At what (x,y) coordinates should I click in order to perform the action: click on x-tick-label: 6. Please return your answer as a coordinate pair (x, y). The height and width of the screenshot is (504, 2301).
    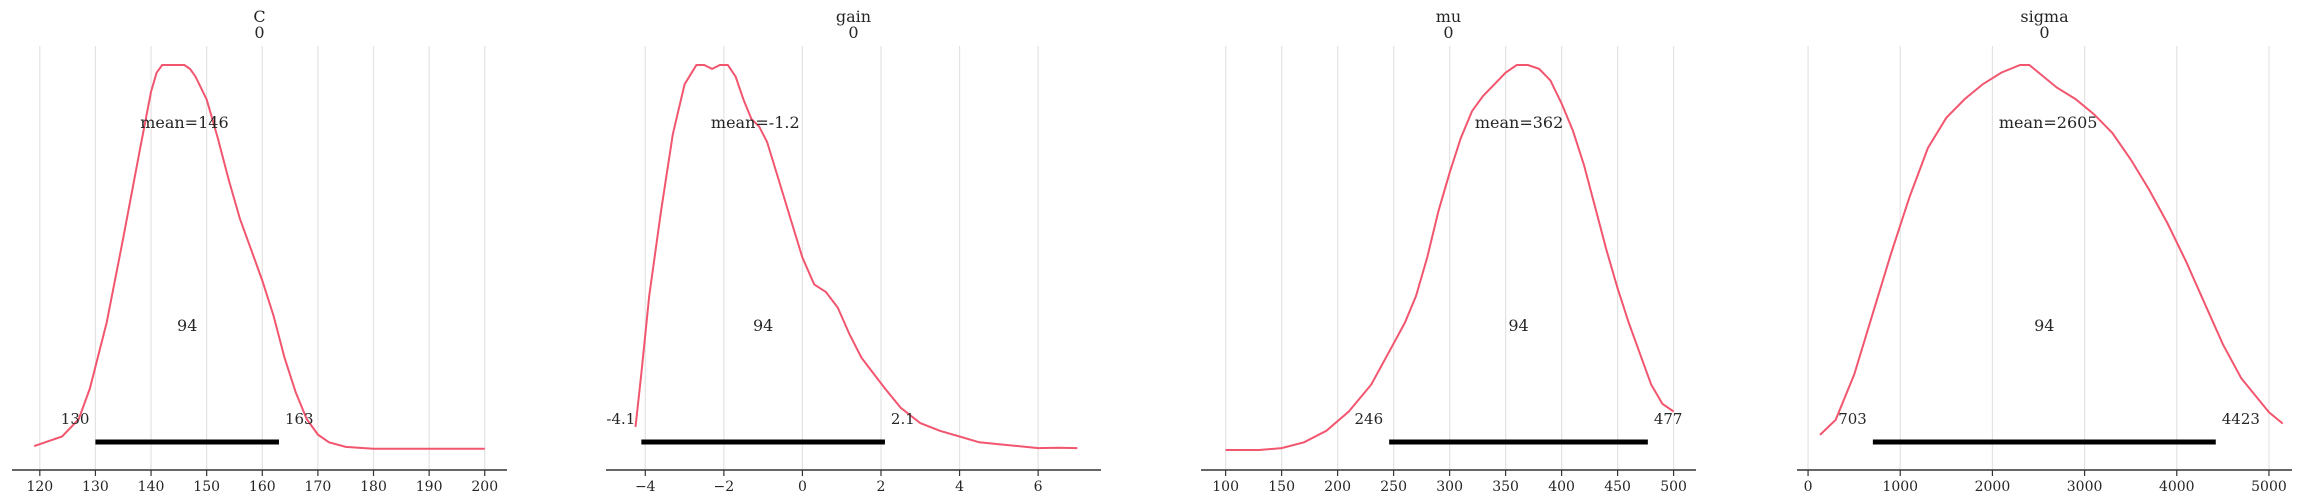
    Looking at the image, I should click on (1038, 487).